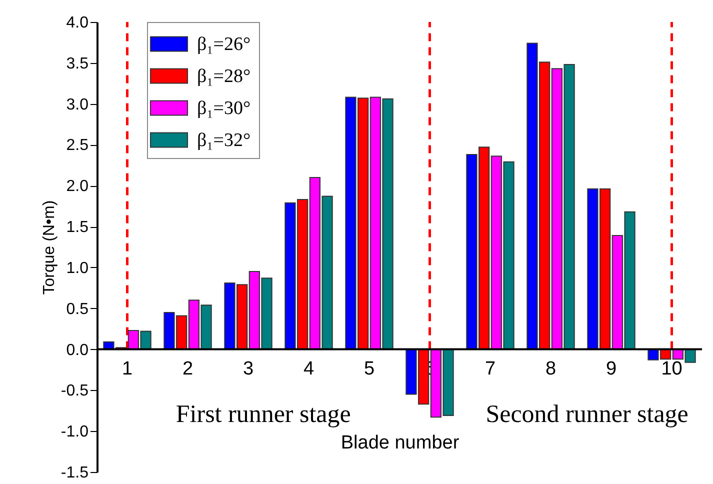  What do you see at coordinates (77, 187) in the screenshot?
I see `y-tick-label: 2.0` at bounding box center [77, 187].